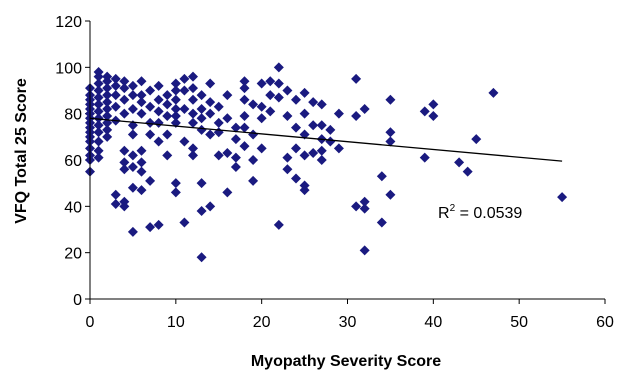 The height and width of the screenshot is (377, 619). What do you see at coordinates (453, 208) in the screenshot?
I see `r-squared-superscript: 2` at bounding box center [453, 208].